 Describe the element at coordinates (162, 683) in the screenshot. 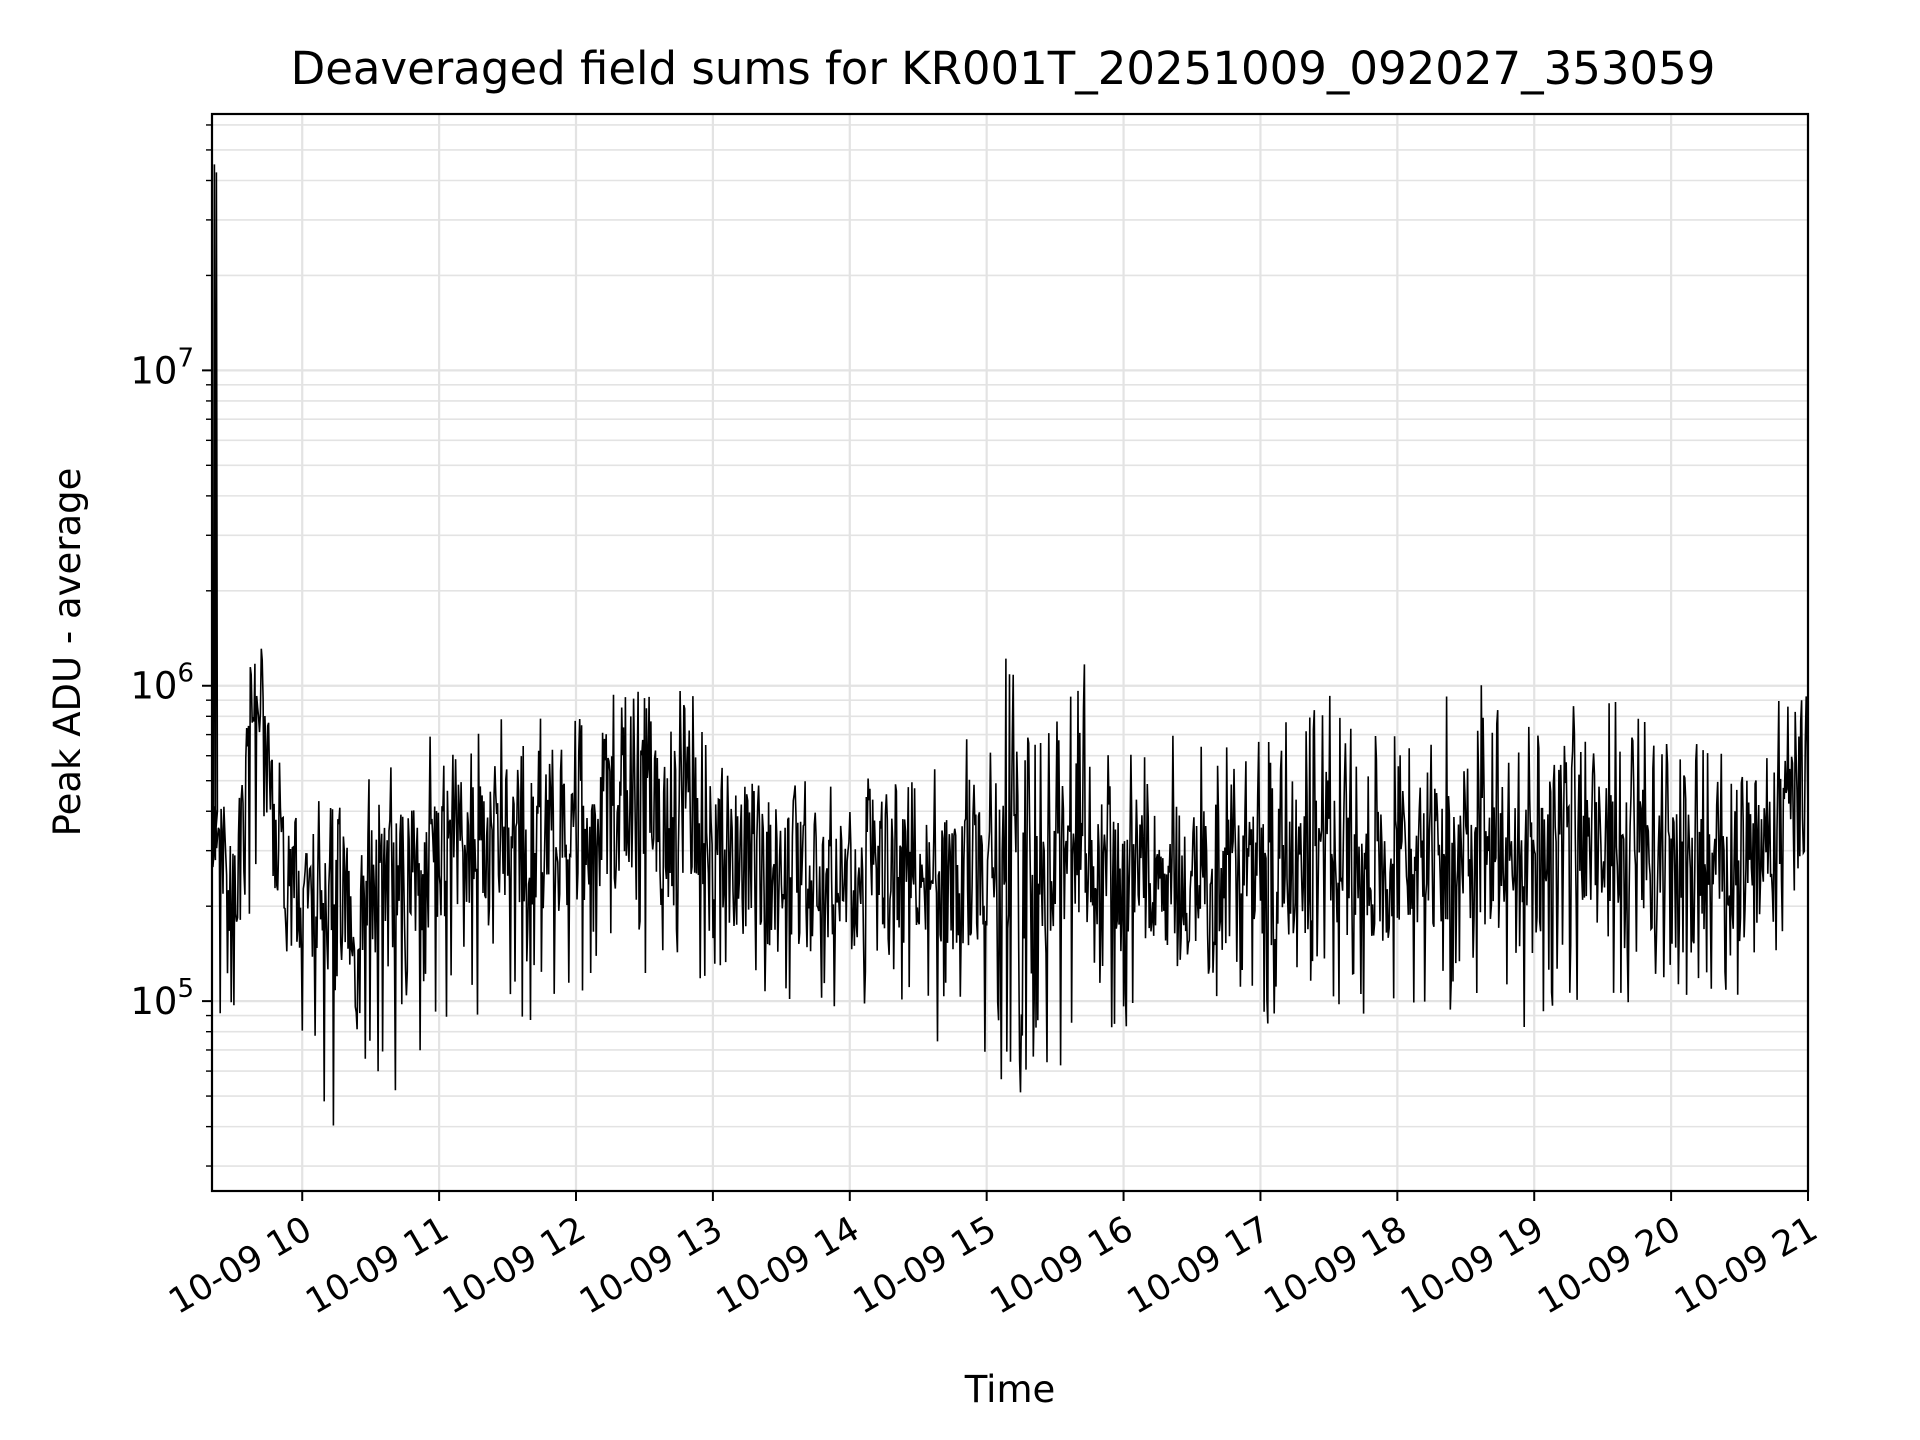

I see `y-tick-label: 10⁶` at that location.